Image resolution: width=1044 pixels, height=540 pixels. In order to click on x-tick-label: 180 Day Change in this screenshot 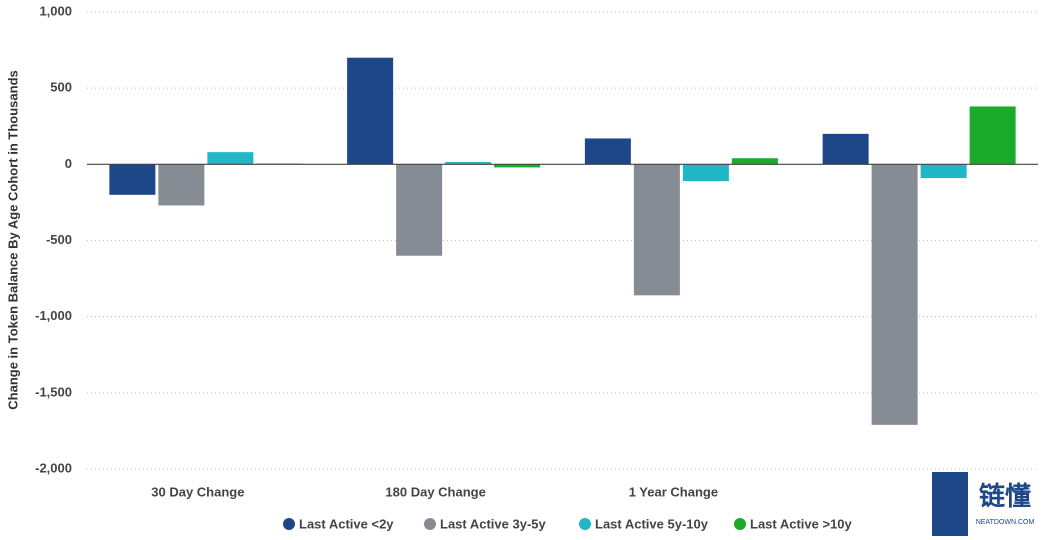, I will do `click(435, 491)`.